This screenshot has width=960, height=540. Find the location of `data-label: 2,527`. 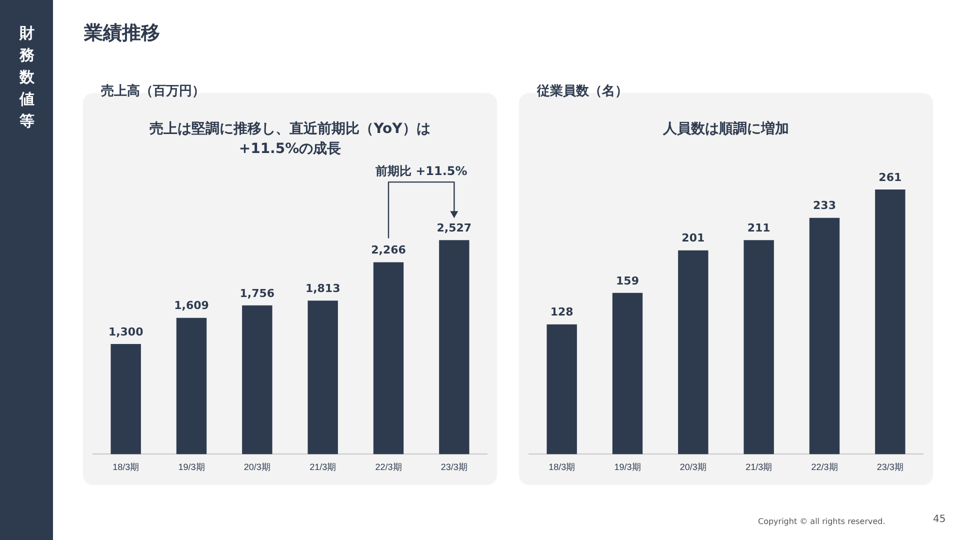

data-label: 2,527 is located at coordinates (454, 227).